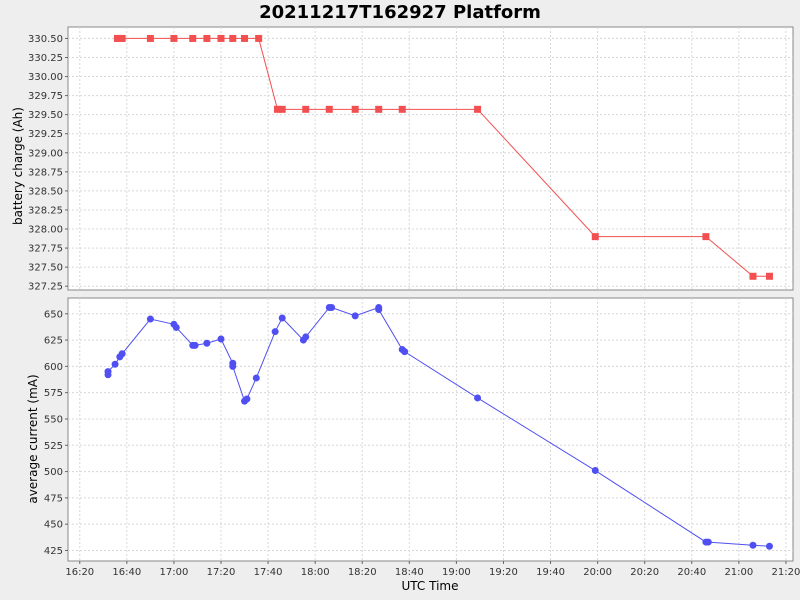 The width and height of the screenshot is (800, 600). I want to click on charge-ytick-label-3: 328.00, so click(45, 230).